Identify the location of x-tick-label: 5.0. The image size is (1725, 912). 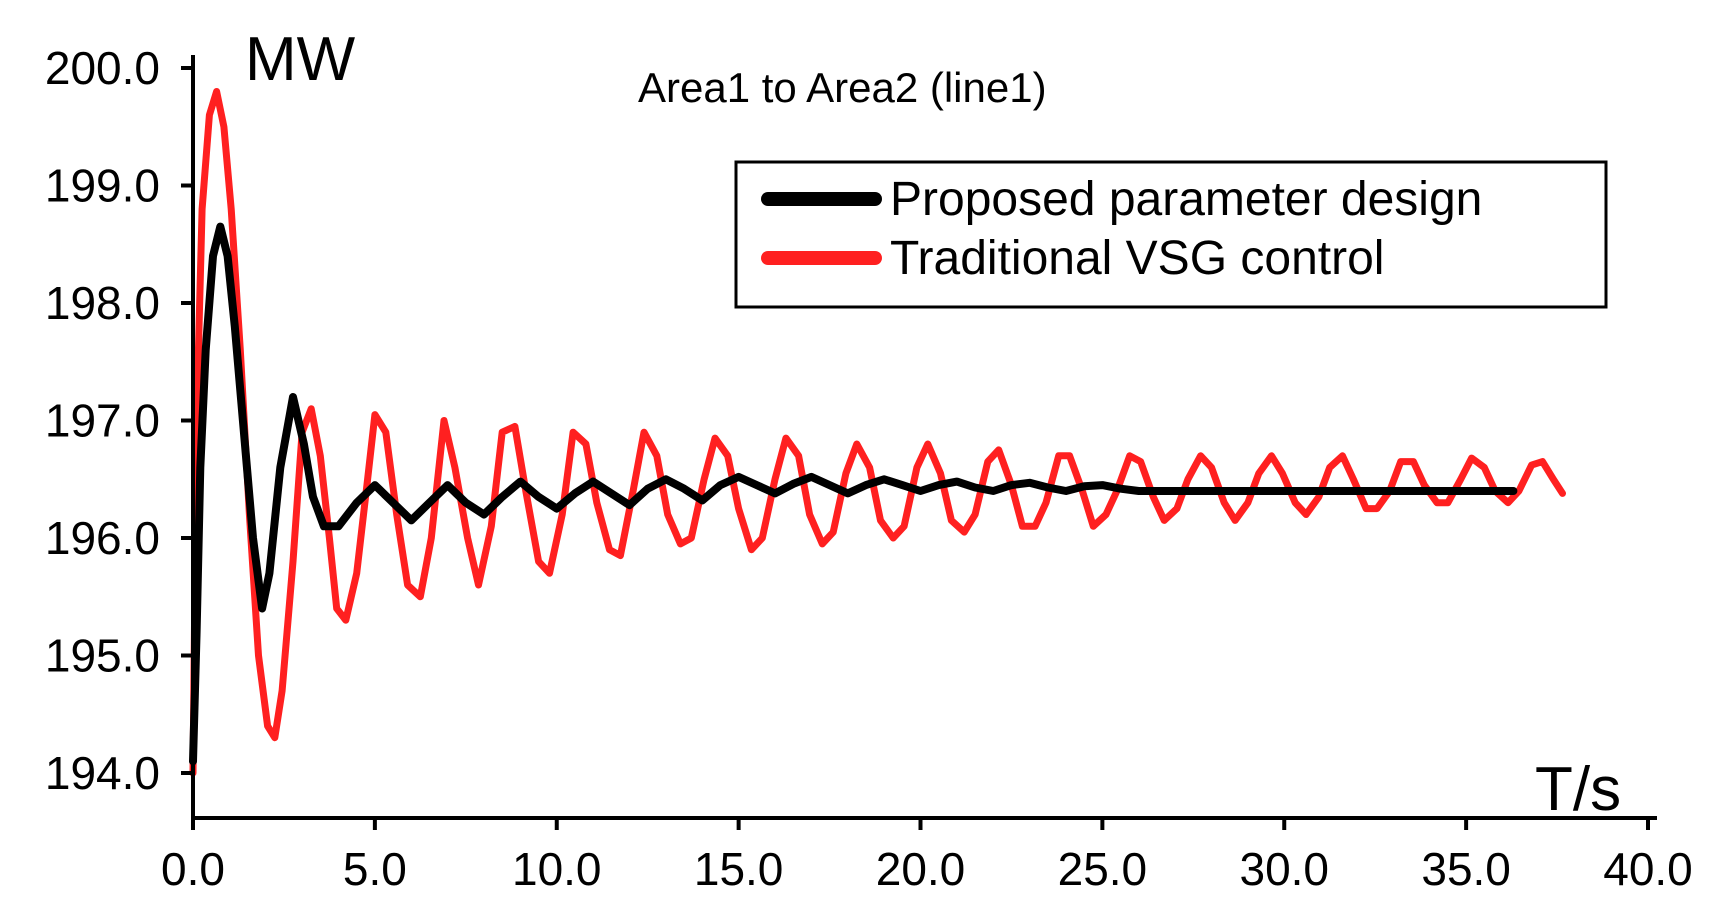
(375, 869).